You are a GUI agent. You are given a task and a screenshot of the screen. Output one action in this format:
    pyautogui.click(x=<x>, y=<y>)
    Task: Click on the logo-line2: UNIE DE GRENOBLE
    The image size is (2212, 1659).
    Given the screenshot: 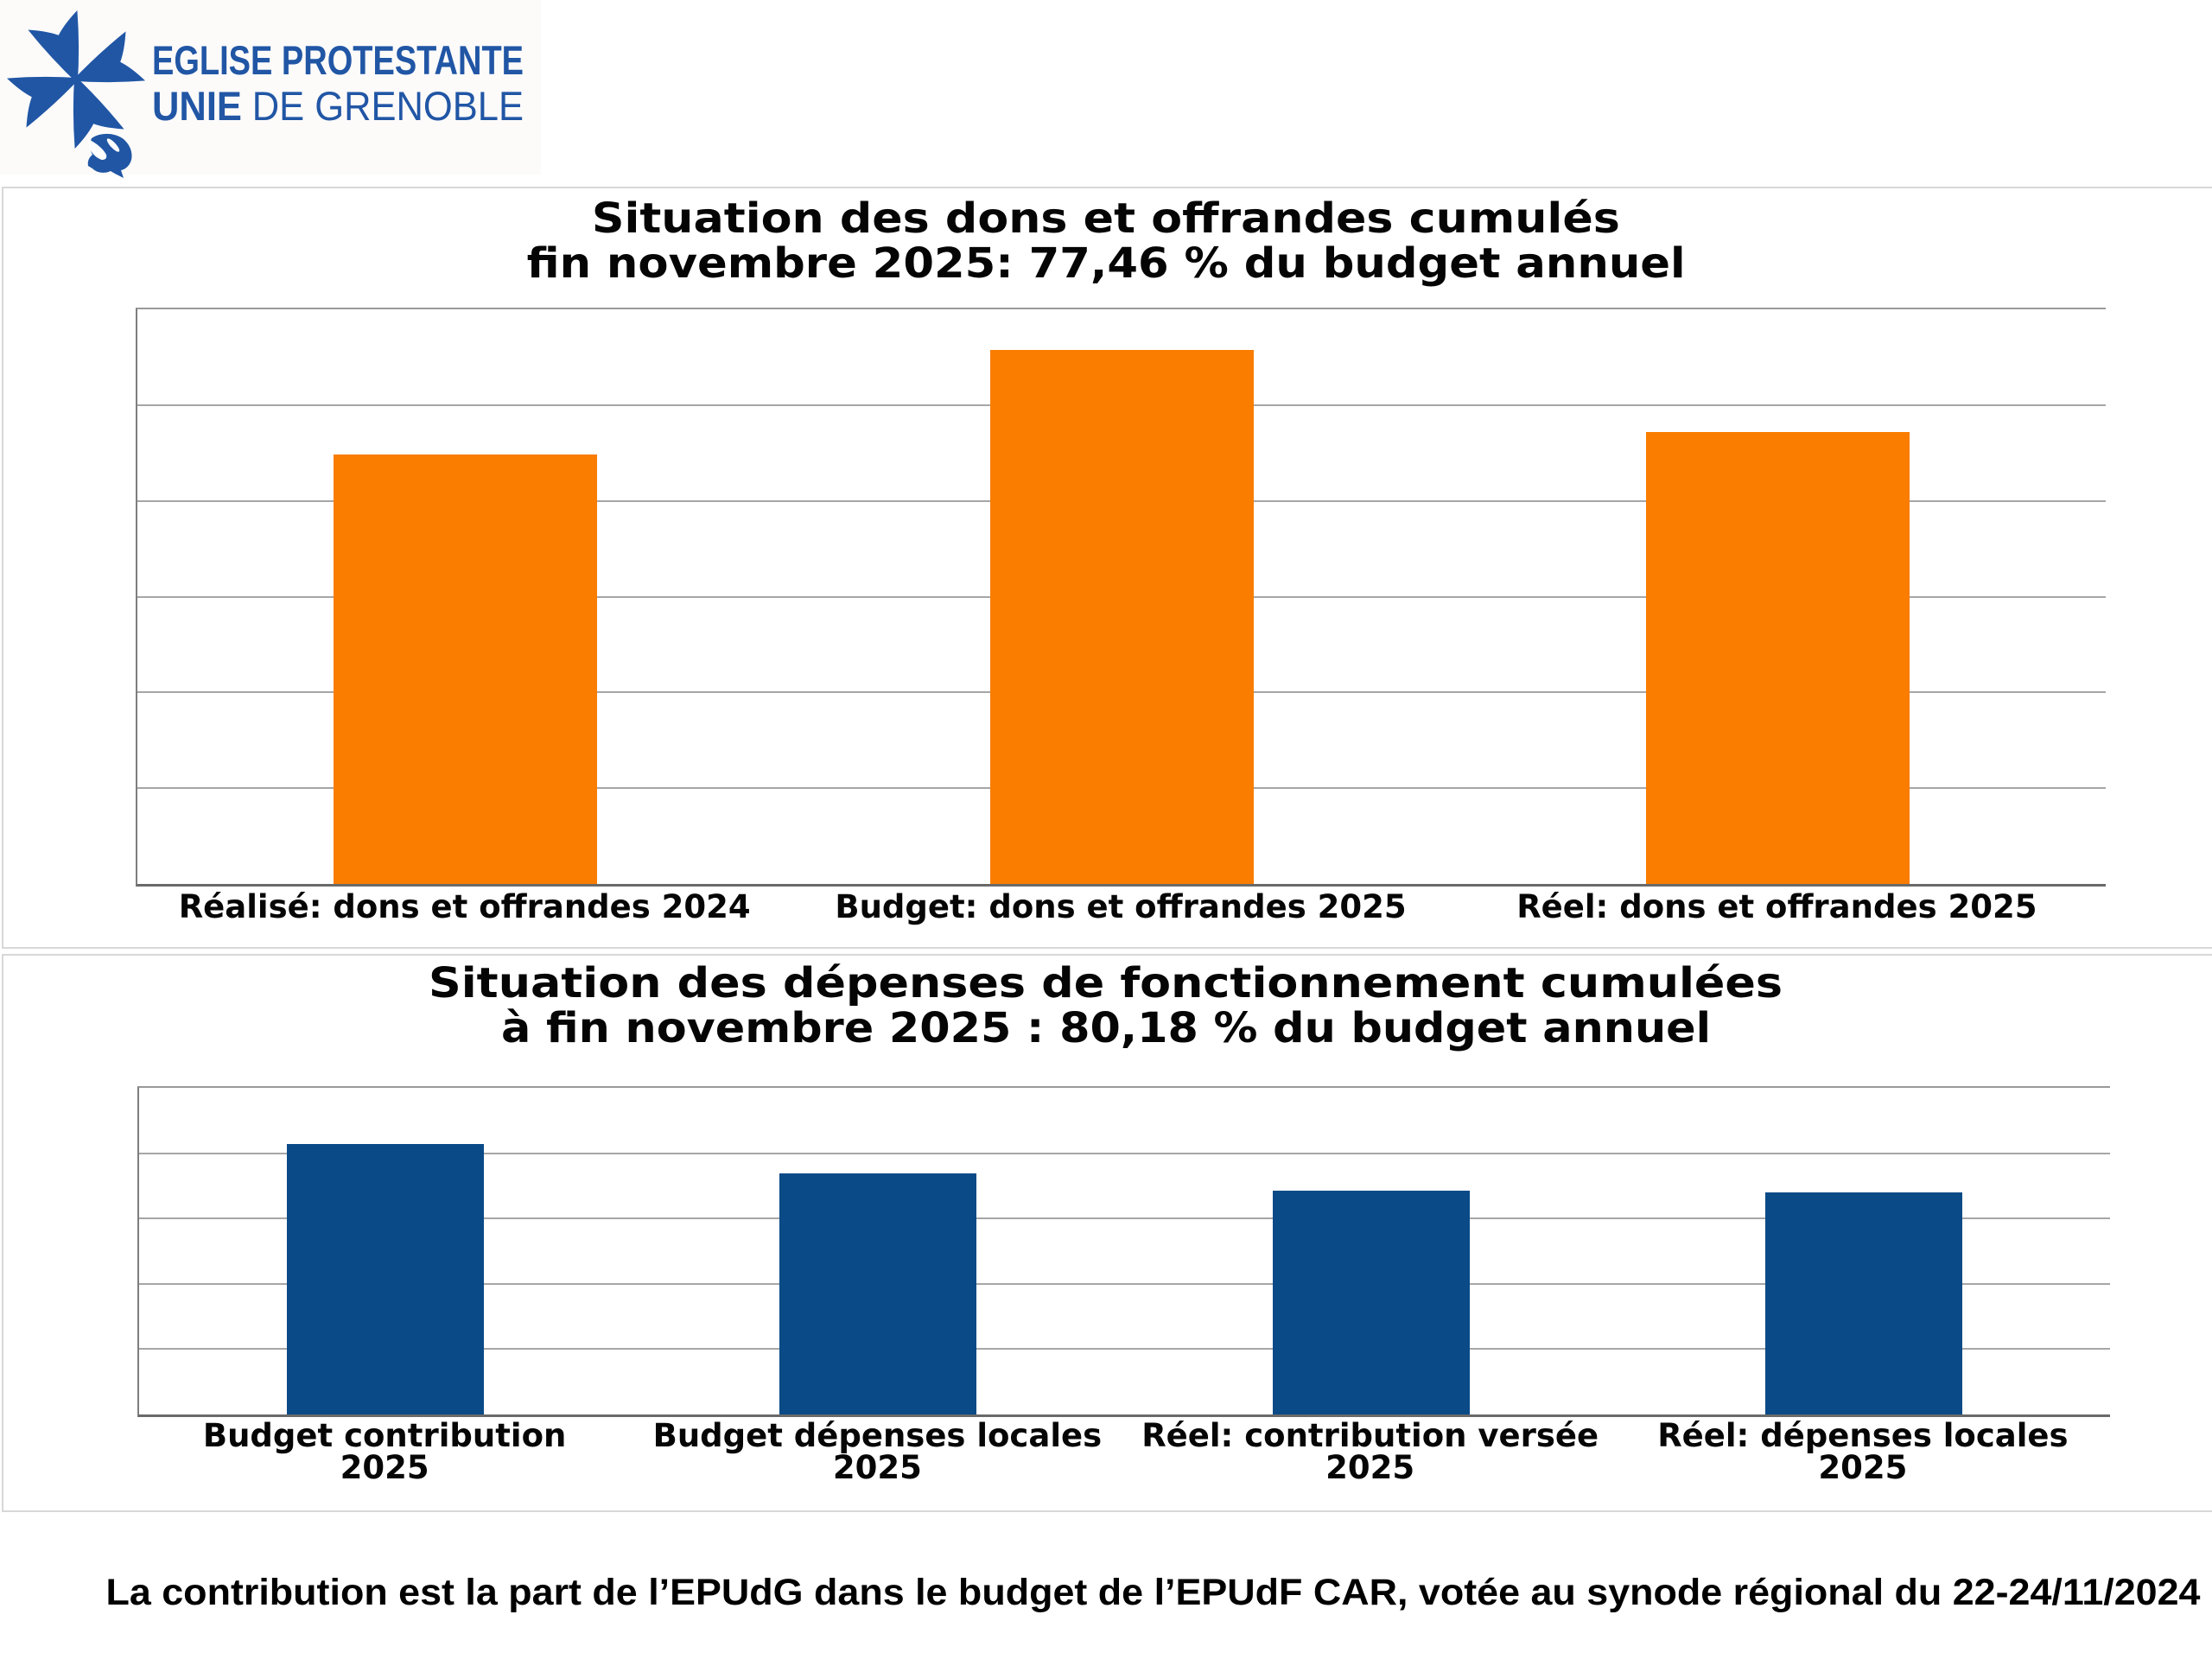 What is the action you would take?
    pyautogui.click(x=338, y=106)
    